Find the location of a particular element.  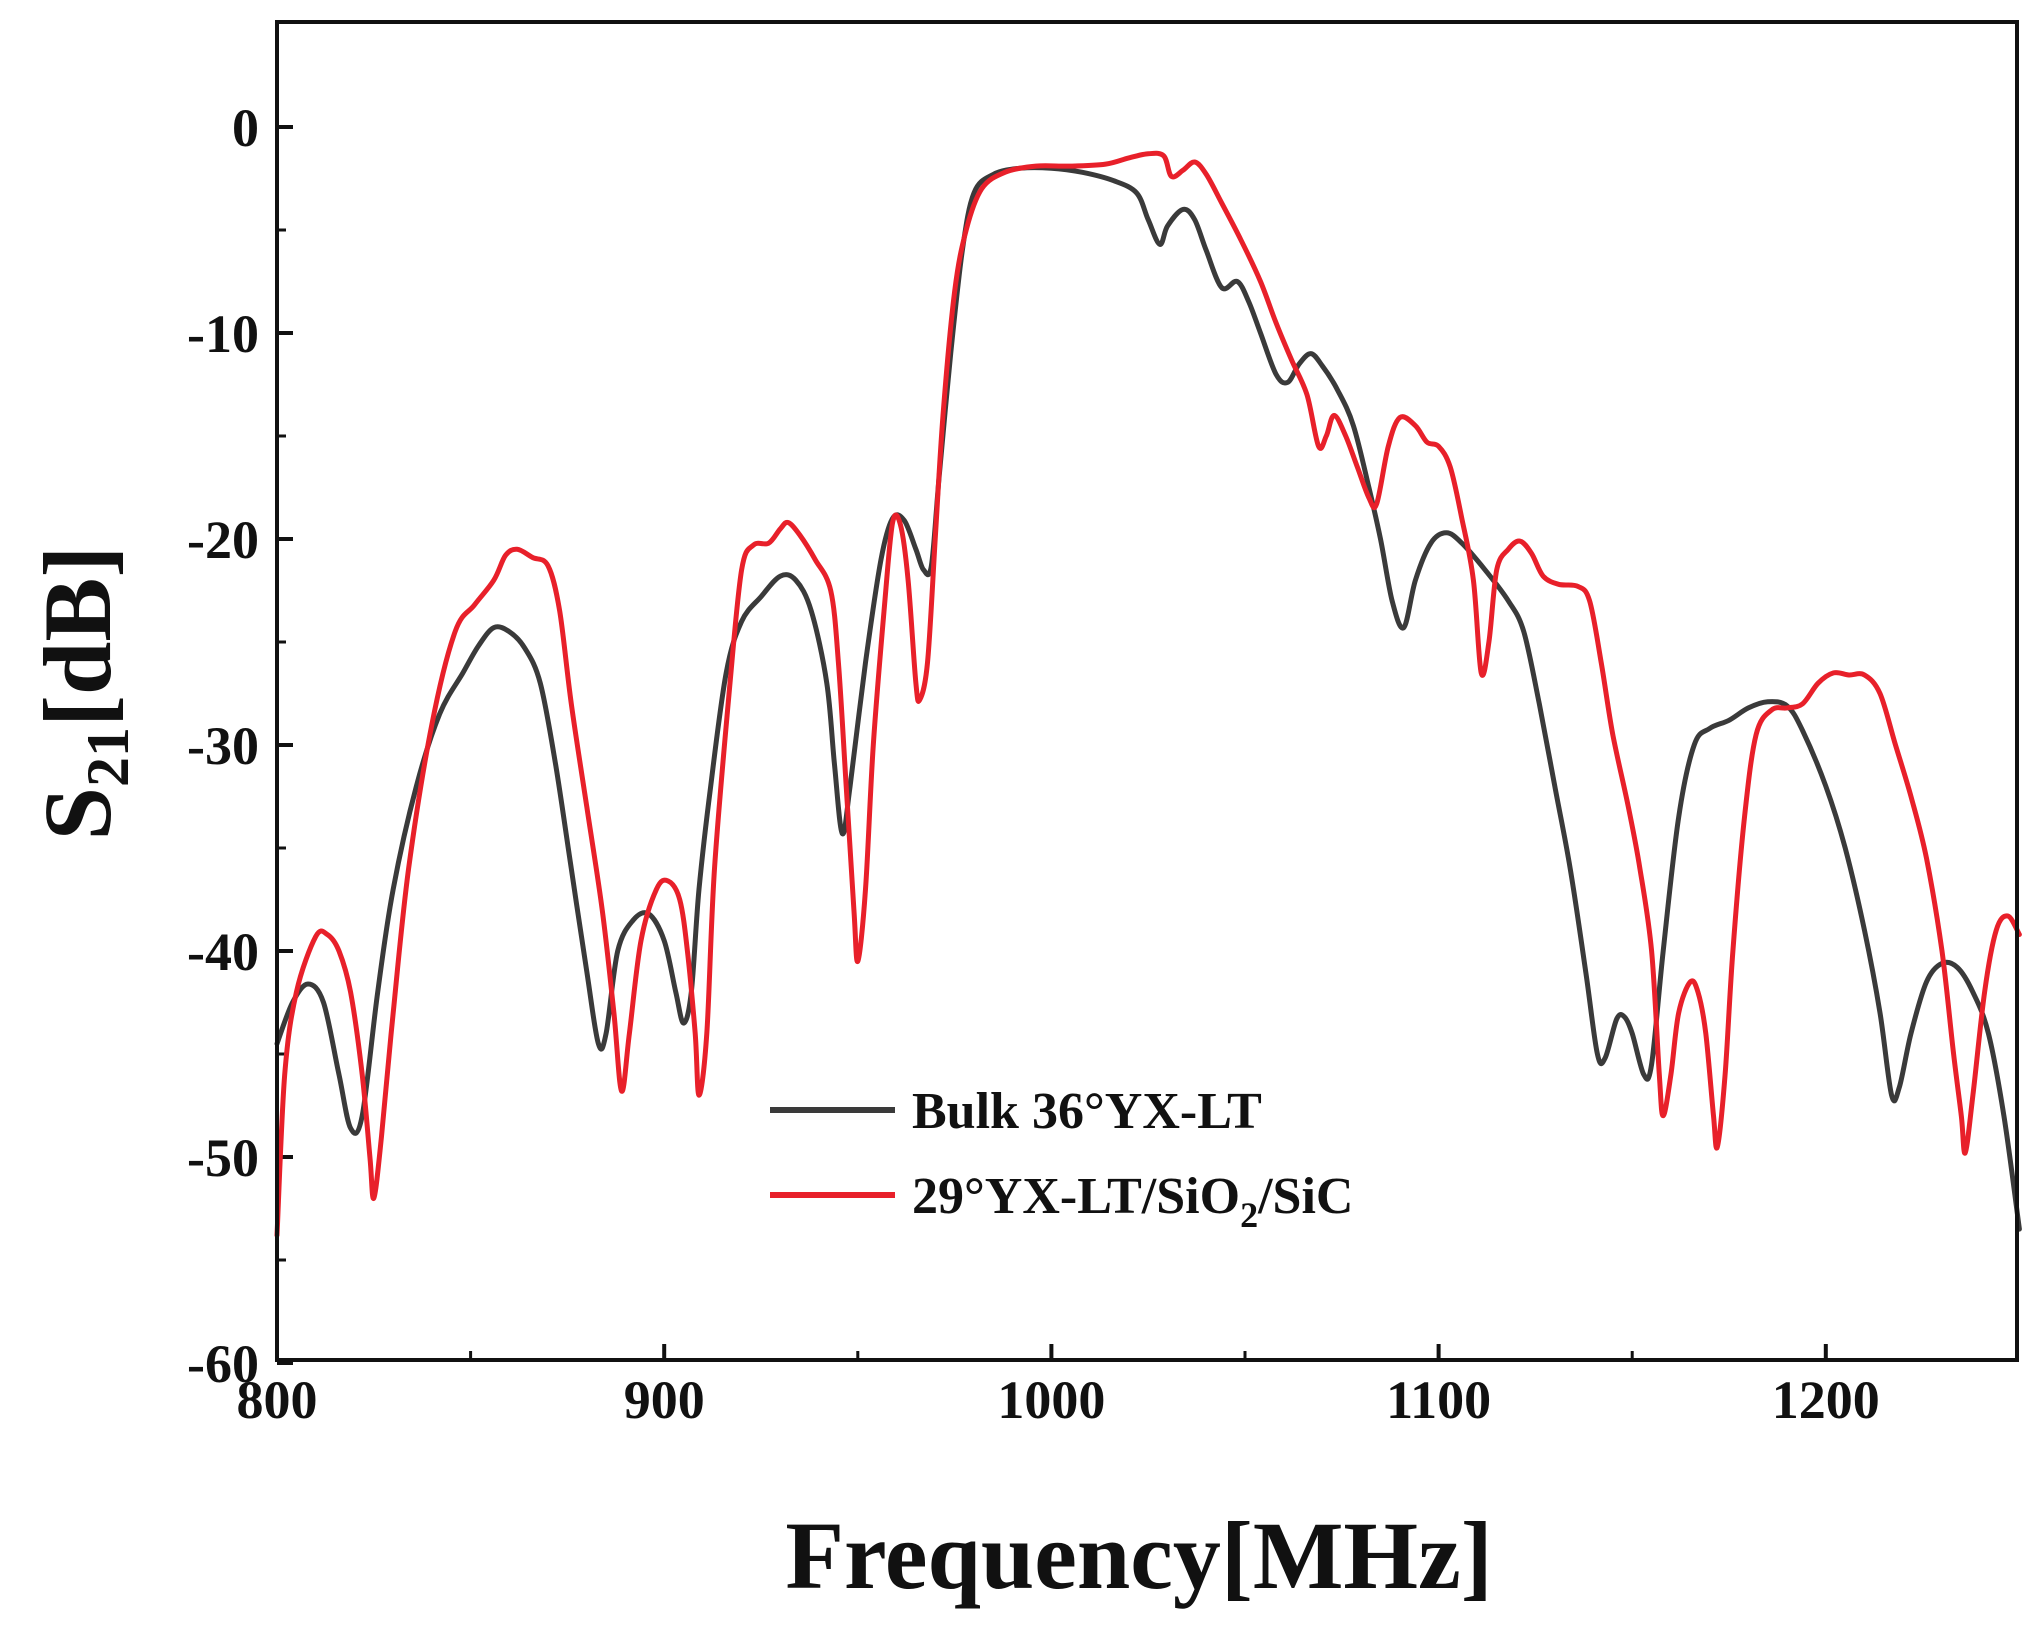

y-axis-title: S21[dB] is located at coordinates (82, 693).